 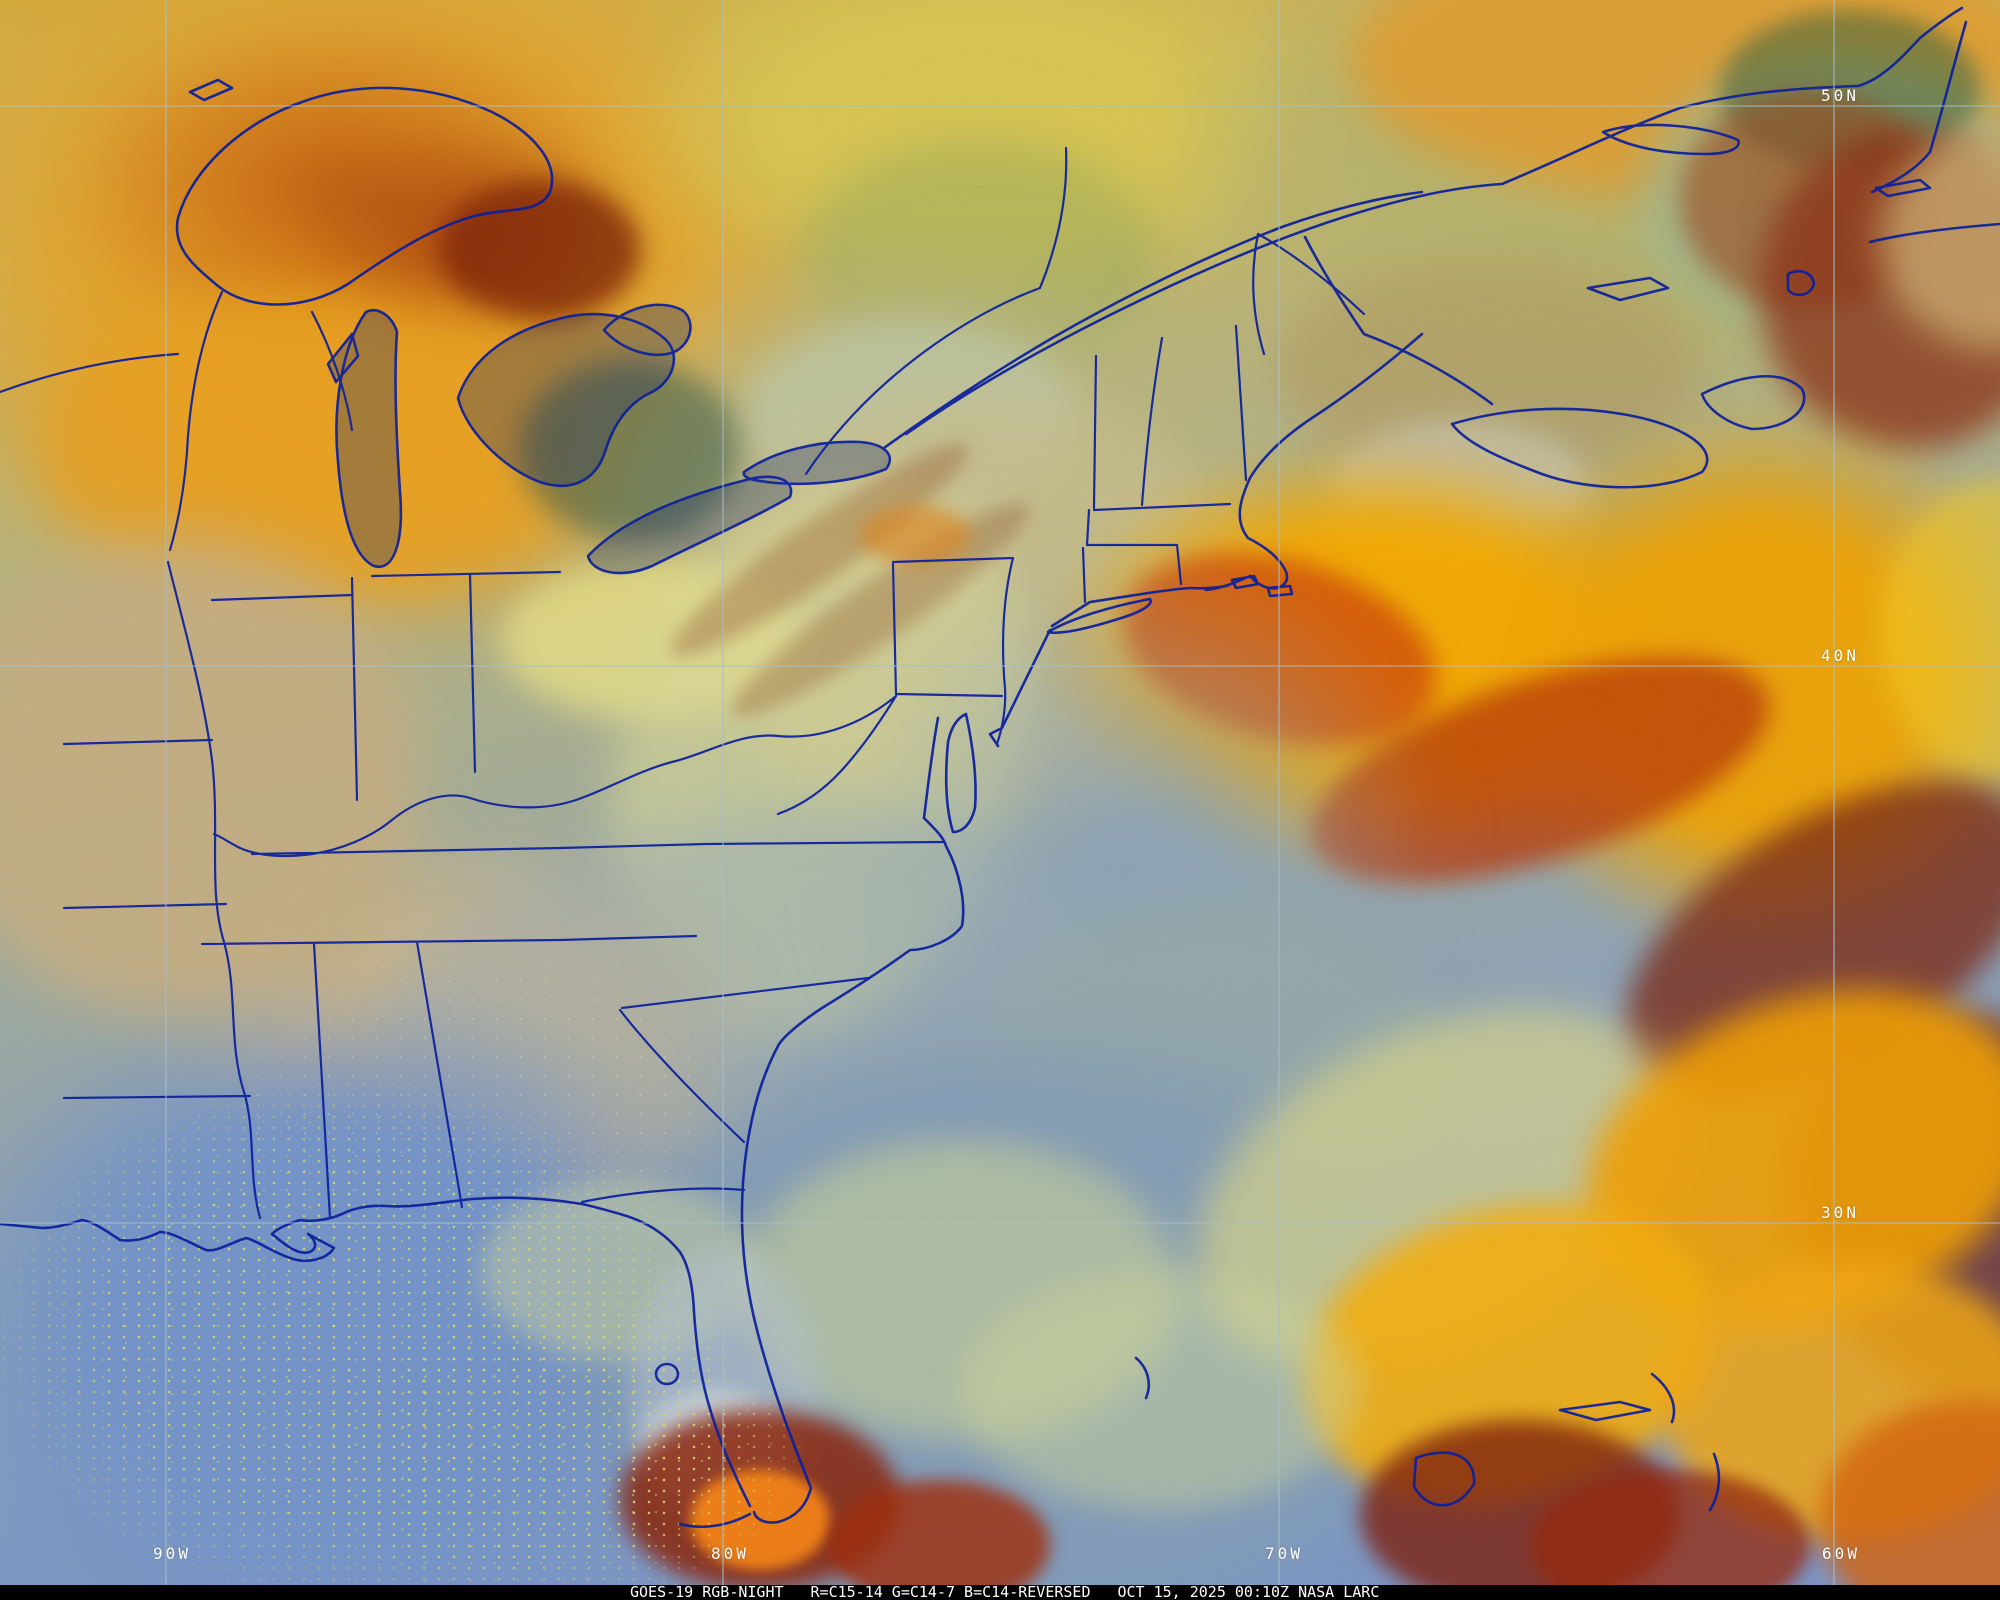 What do you see at coordinates (1834, 792) in the screenshot?
I see `gridline-60w` at bounding box center [1834, 792].